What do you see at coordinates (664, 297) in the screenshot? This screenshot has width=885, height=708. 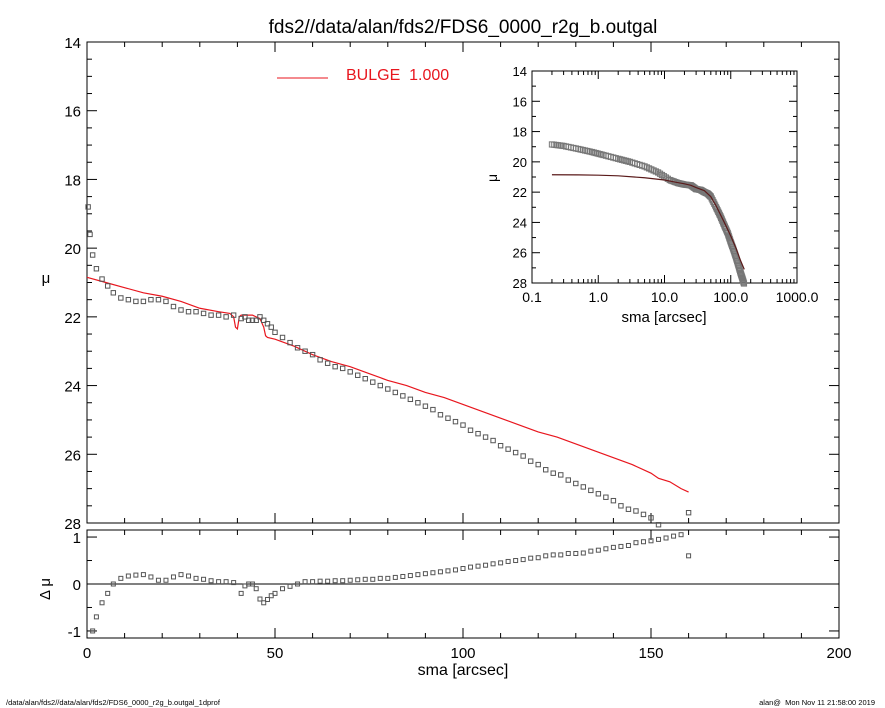 I see `inset-x-tick-label: 10.0` at bounding box center [664, 297].